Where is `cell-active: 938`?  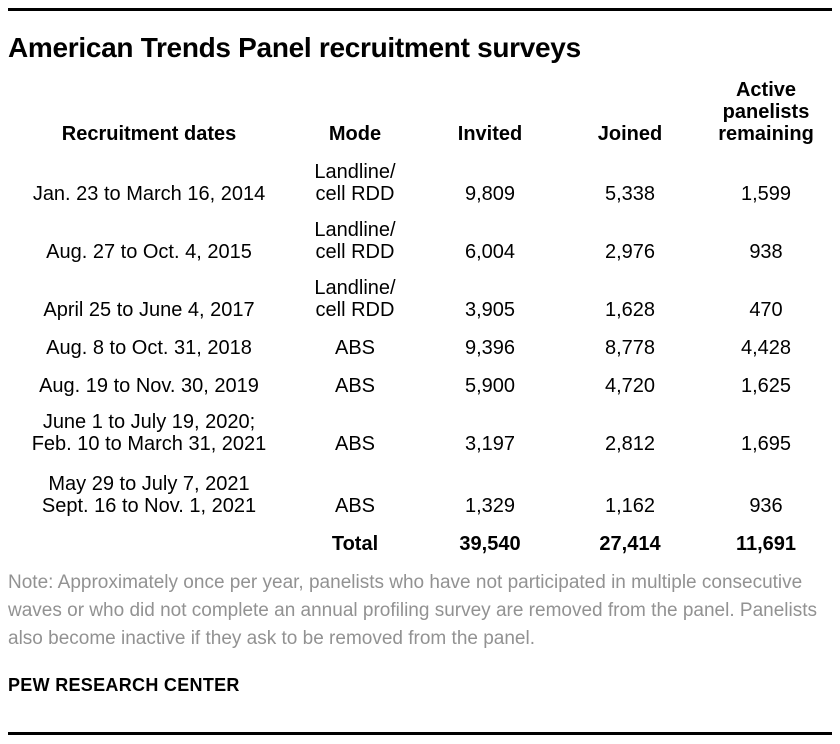 cell-active: 938 is located at coordinates (766, 252).